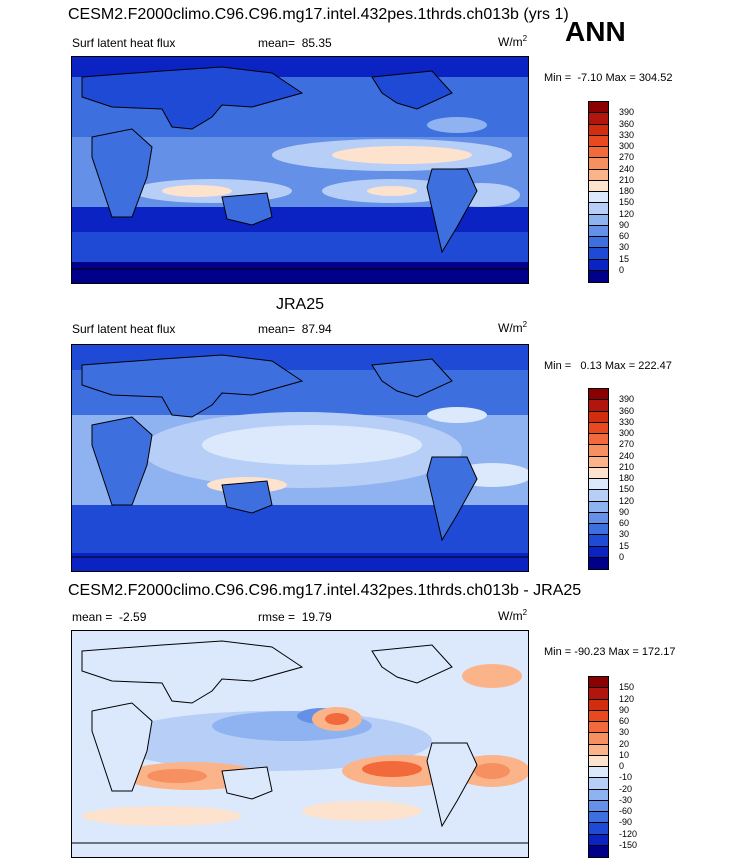  I want to click on season-label: ANN, so click(595, 31).